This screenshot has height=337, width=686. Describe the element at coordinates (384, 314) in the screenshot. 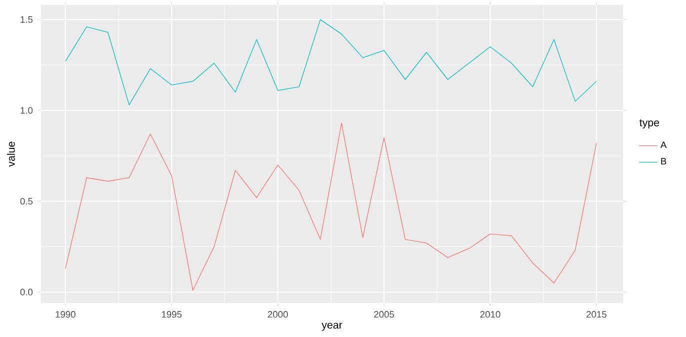

I see `x-tick-label: 2005` at that location.